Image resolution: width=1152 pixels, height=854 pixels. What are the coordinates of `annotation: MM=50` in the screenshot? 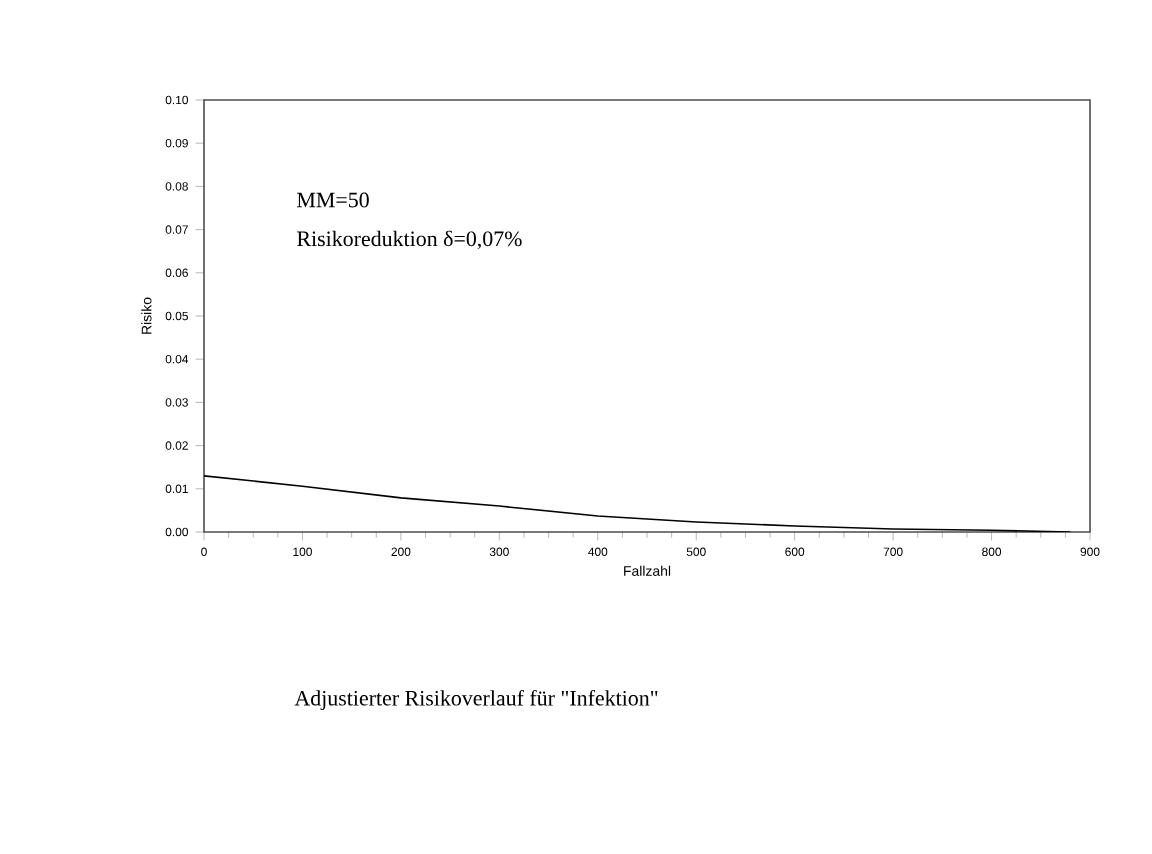 It's located at (333, 200).